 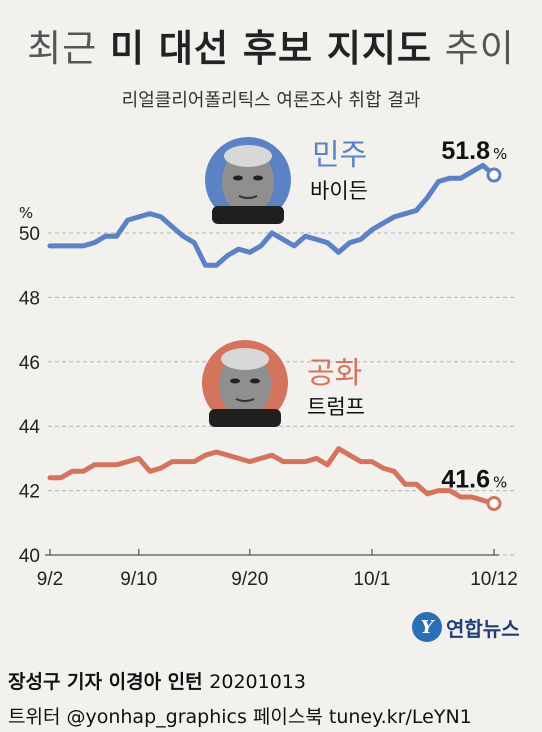 I want to click on biden-portrait, so click(x=248, y=180).